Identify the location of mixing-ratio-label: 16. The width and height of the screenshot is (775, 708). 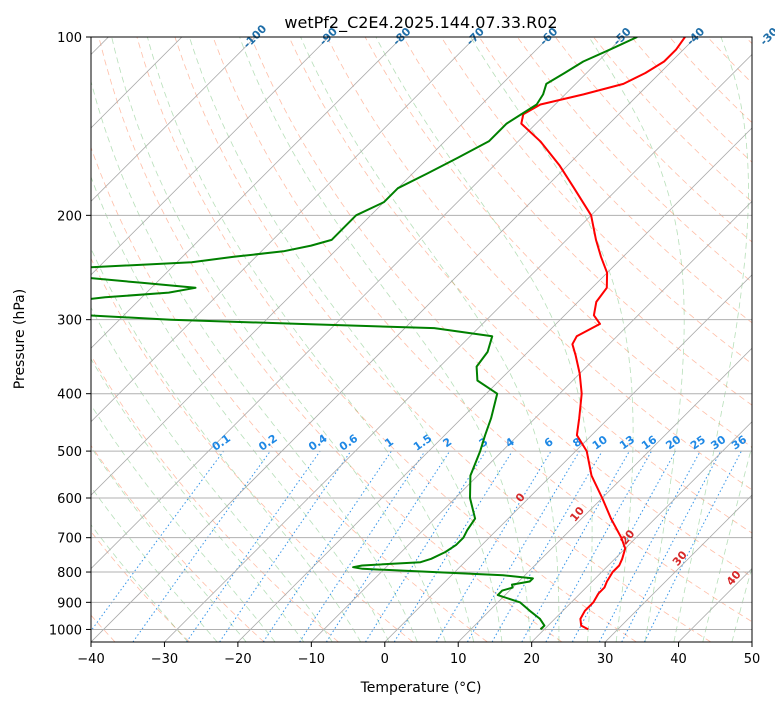
(649, 443).